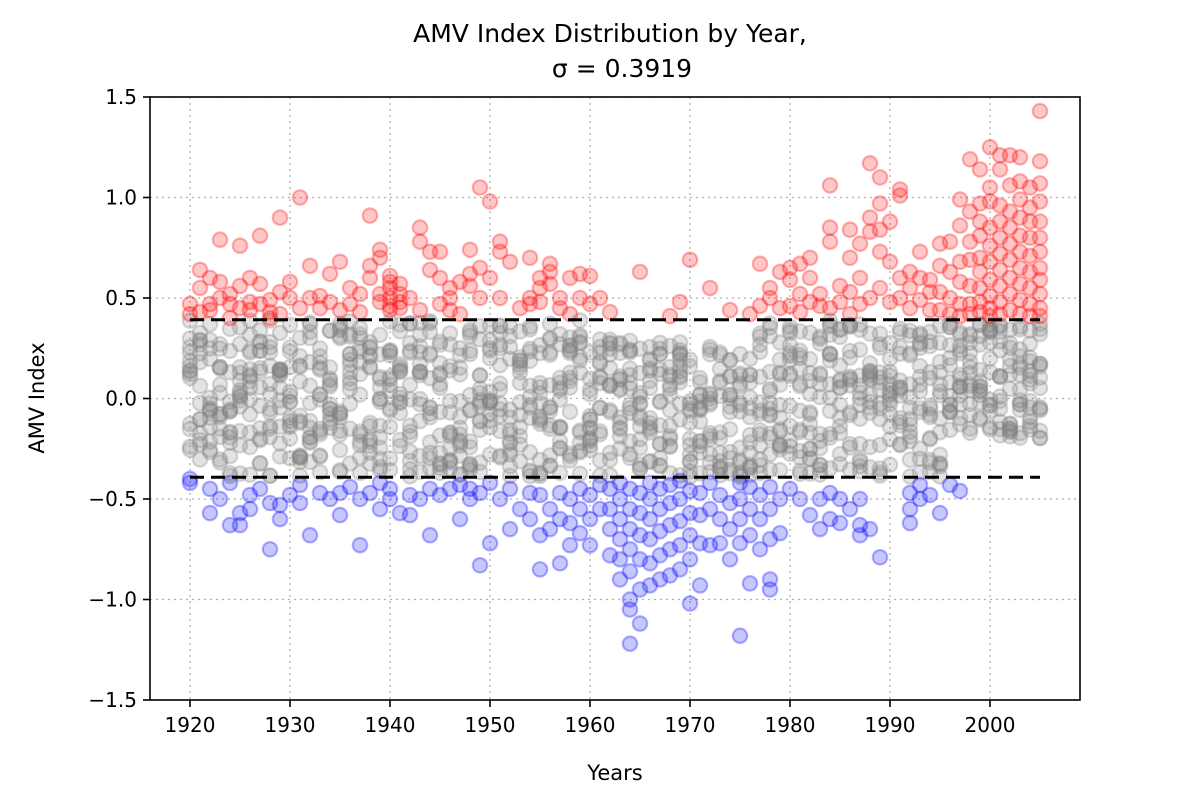  What do you see at coordinates (610, 33) in the screenshot?
I see `chart-title-line1: AMV Index Distribution by Year,` at bounding box center [610, 33].